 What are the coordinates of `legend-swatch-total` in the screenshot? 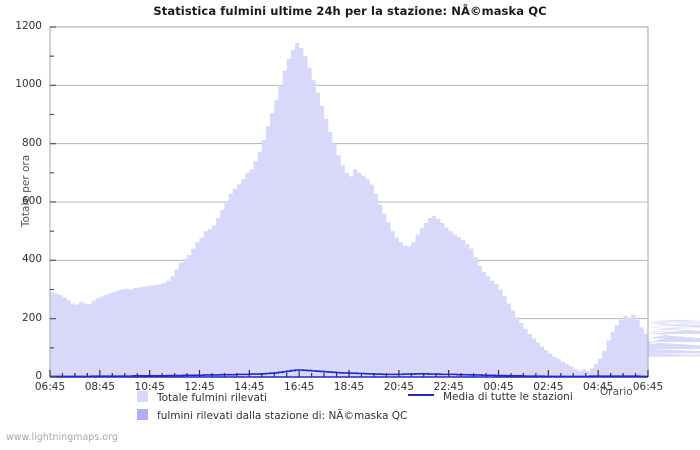 It's located at (142, 396).